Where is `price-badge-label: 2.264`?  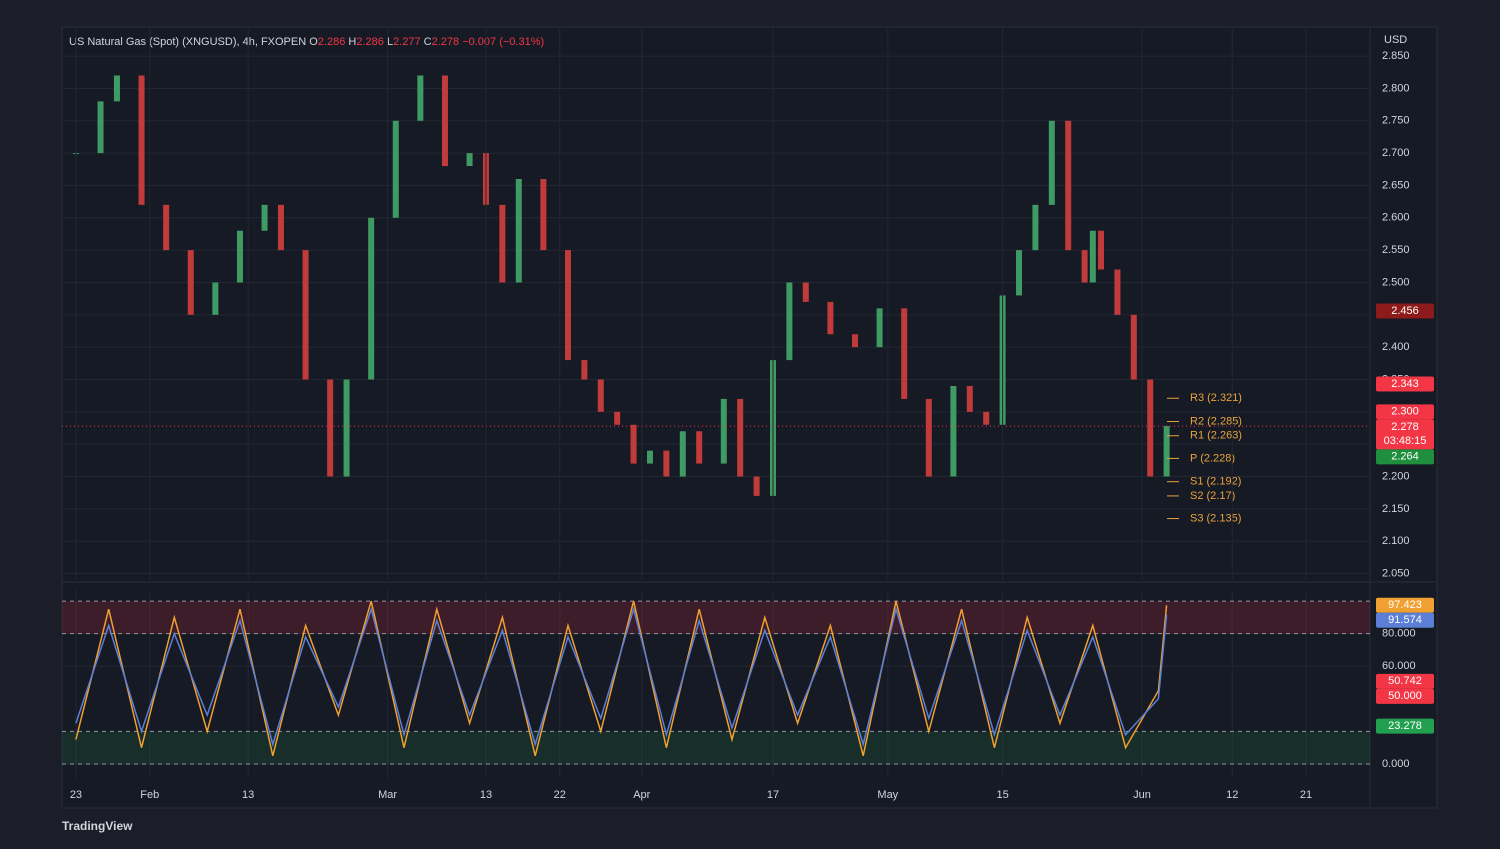
price-badge-label: 2.264 is located at coordinates (1405, 457).